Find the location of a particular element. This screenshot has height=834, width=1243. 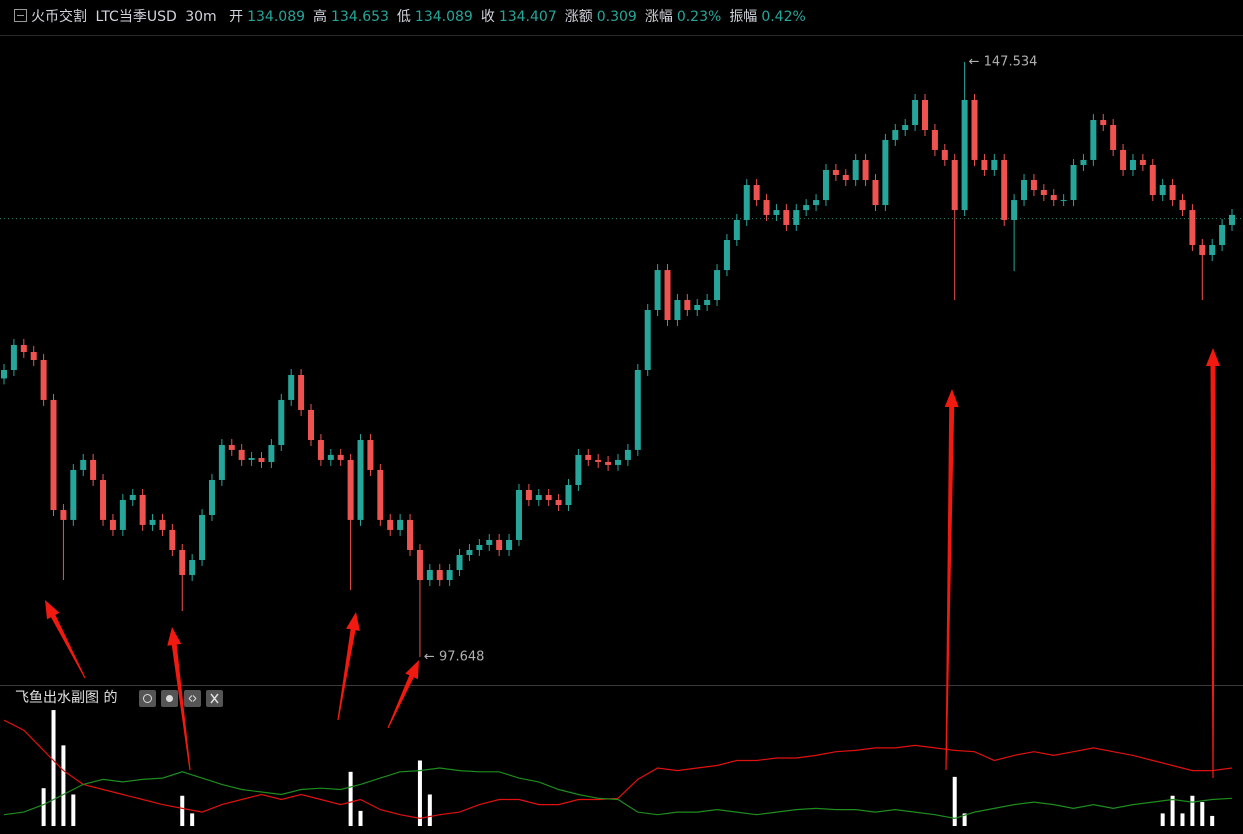

field-value: 0.42% is located at coordinates (783, 17).